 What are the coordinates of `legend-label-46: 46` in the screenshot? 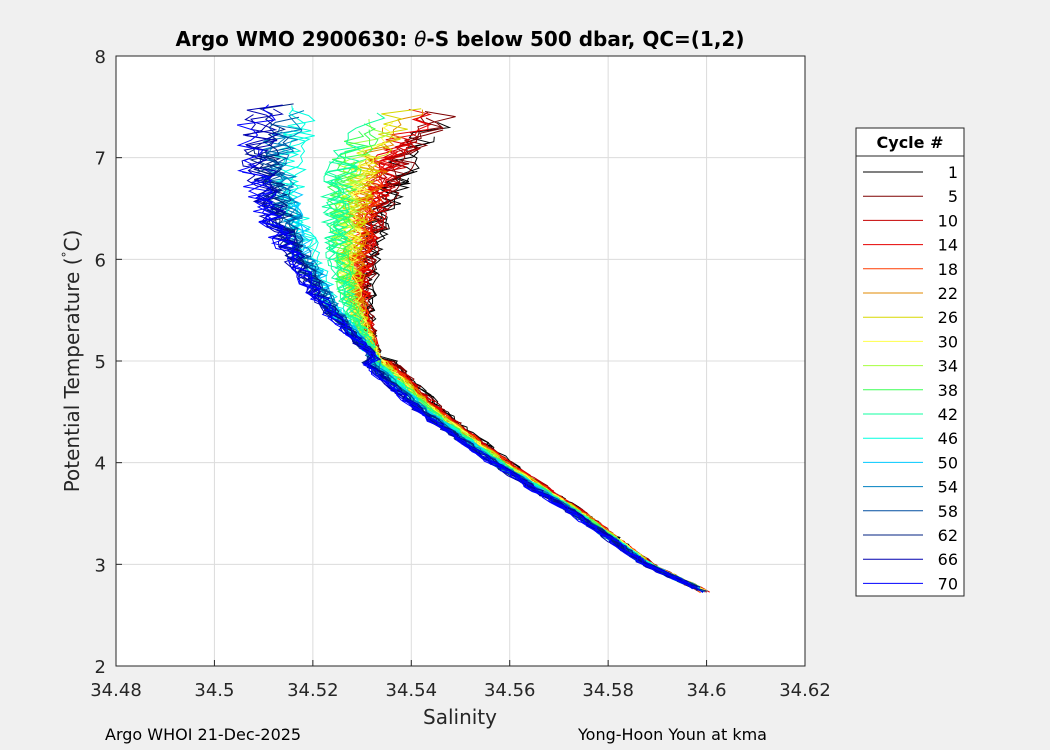 It's located at (948, 438).